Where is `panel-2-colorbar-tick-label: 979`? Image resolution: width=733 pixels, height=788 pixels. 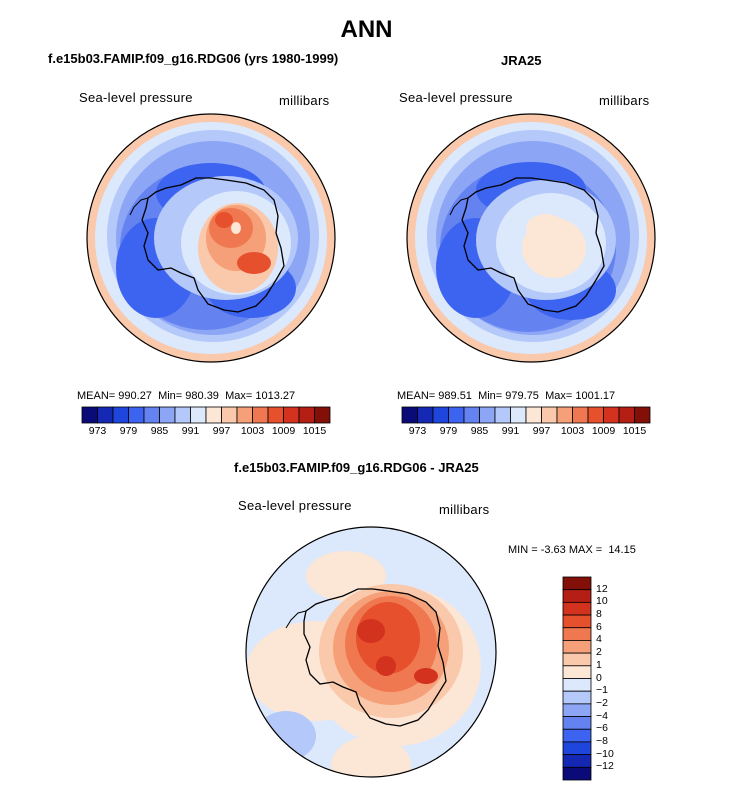
panel-2-colorbar-tick-label: 979 is located at coordinates (448, 431).